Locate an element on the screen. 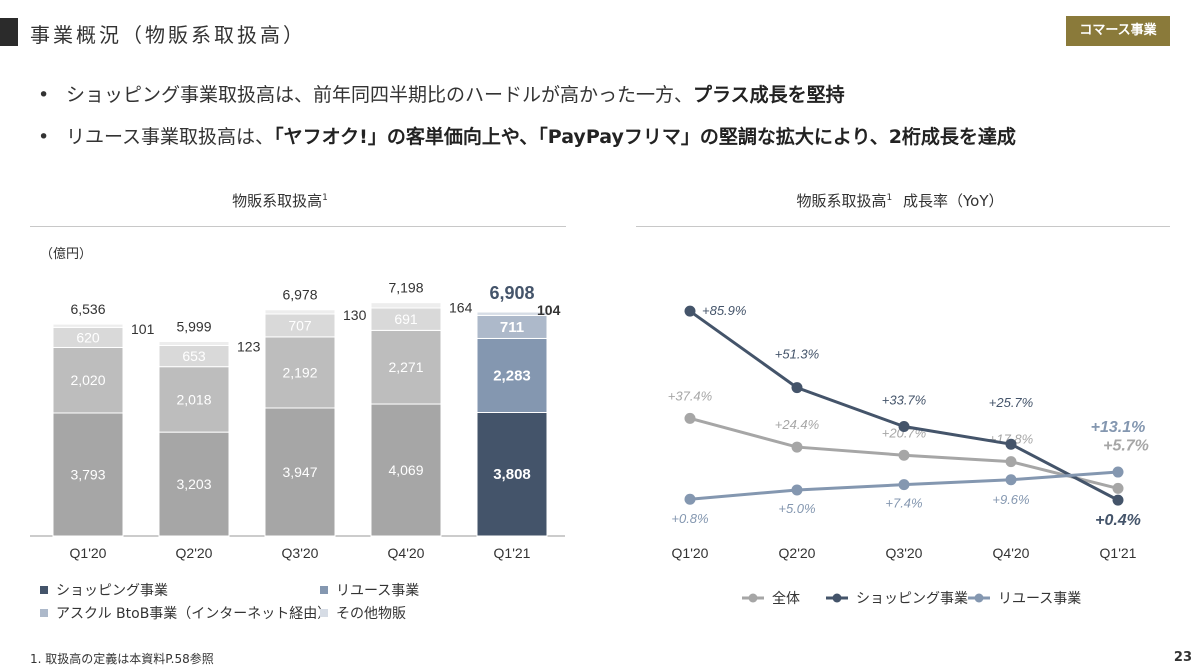 The height and width of the screenshot is (672, 1200). bar-value-label: 2,271 is located at coordinates (405, 367).